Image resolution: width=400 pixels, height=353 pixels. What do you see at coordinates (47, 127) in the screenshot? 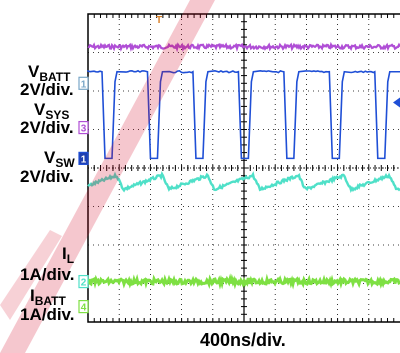
I see `scale-vsys: 2V/div.` at bounding box center [47, 127].